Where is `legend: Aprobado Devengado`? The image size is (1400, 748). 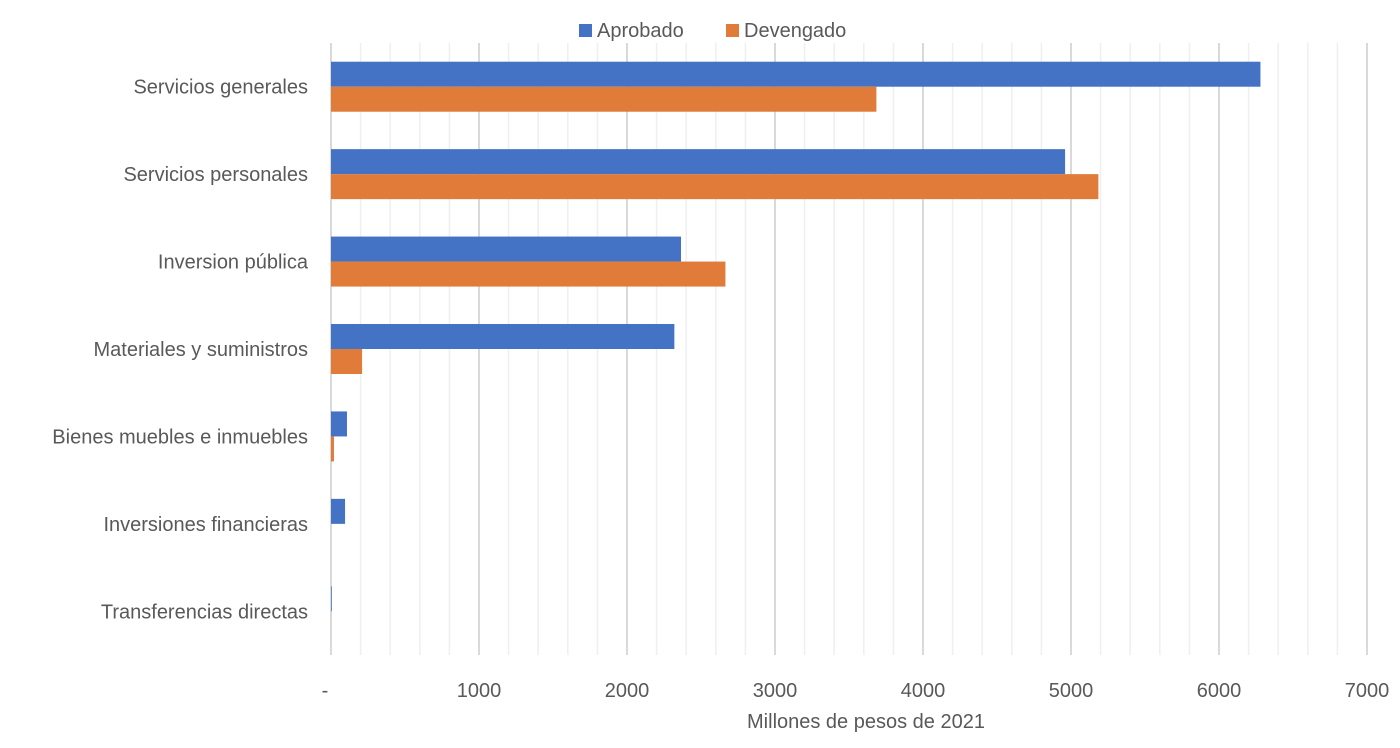 legend: Aprobado Devengado is located at coordinates (712, 31).